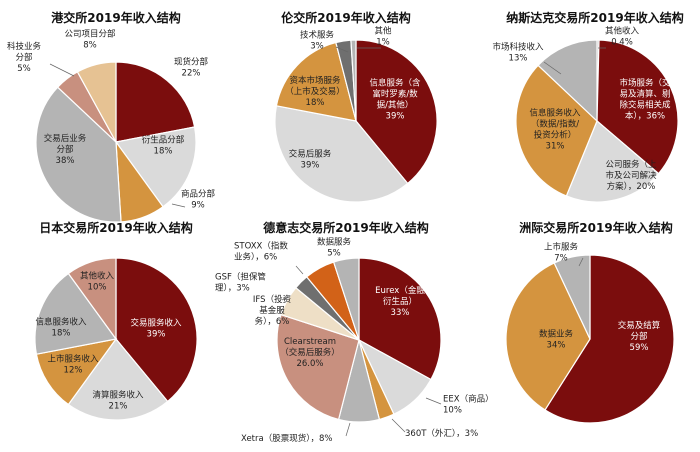 The height and width of the screenshot is (452, 700). Describe the element at coordinates (639, 336) in the screenshot. I see `slice-label: 交易及结算分部 59%` at that location.